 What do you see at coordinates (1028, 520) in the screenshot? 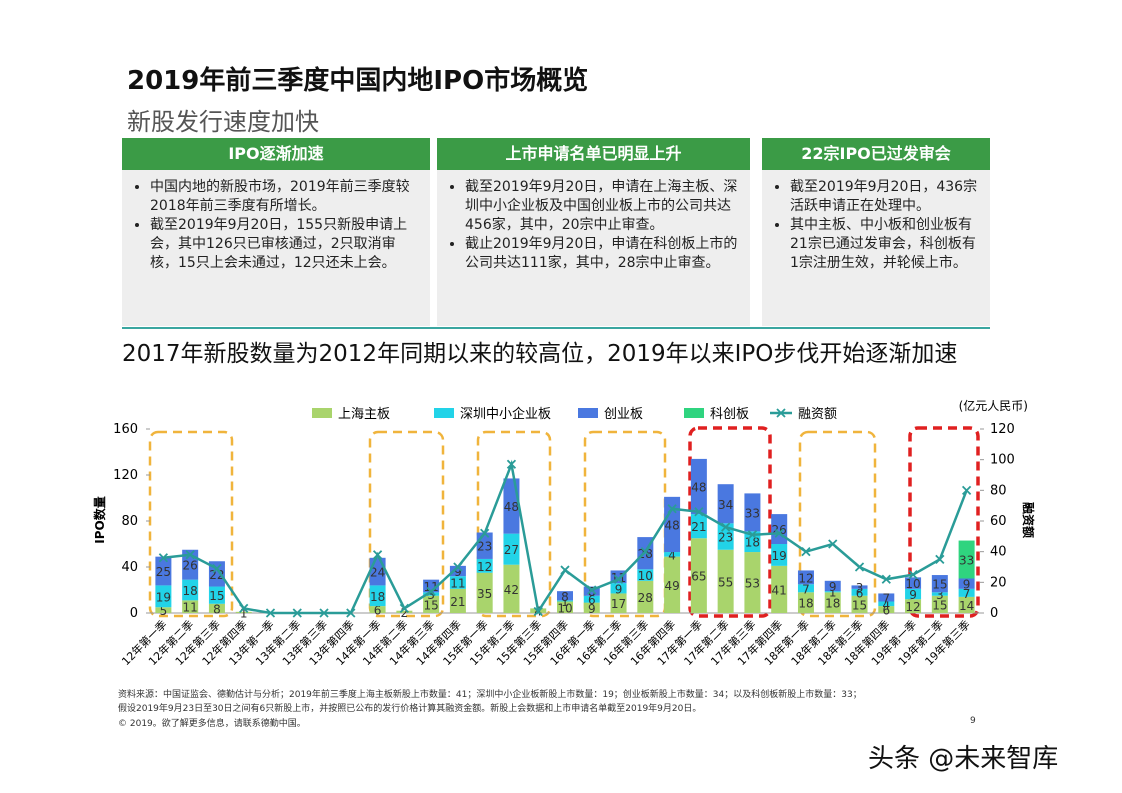
I see `y2-axis-label: 融资额` at bounding box center [1028, 520].